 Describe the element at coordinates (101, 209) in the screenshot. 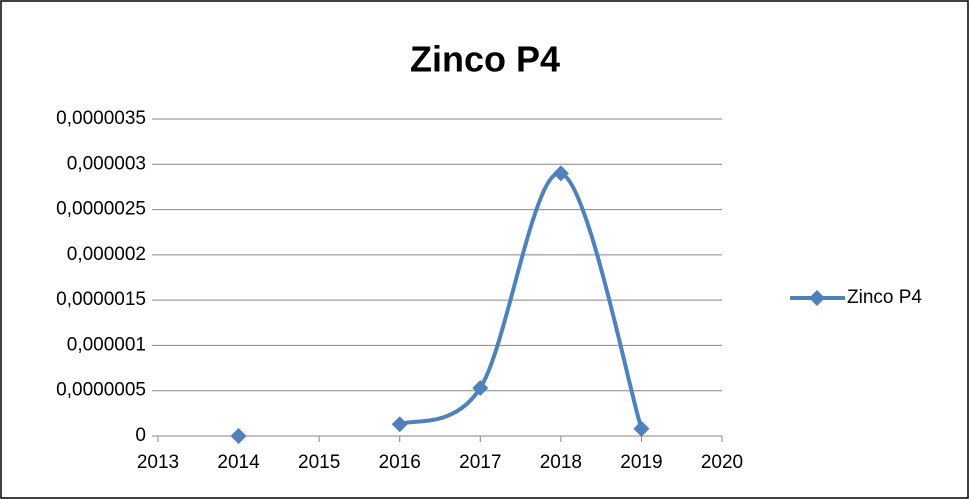

I see `y-tick-label: 0,0000025` at that location.